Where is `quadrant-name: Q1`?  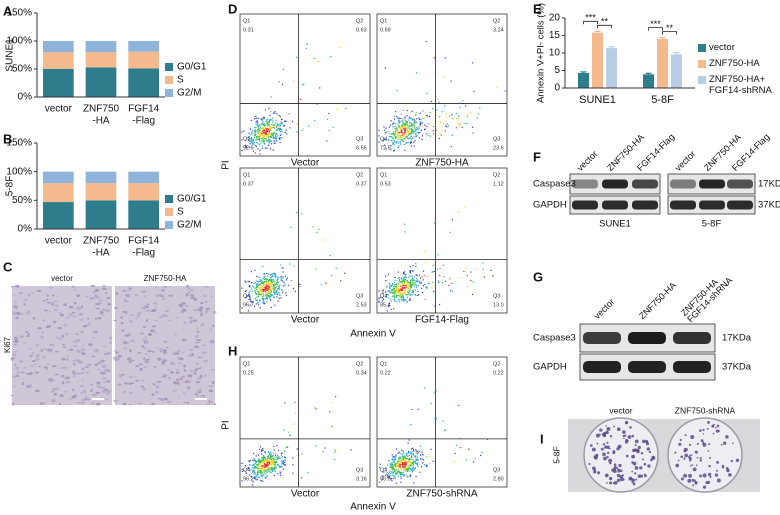 quadrant-name: Q1 is located at coordinates (383, 364).